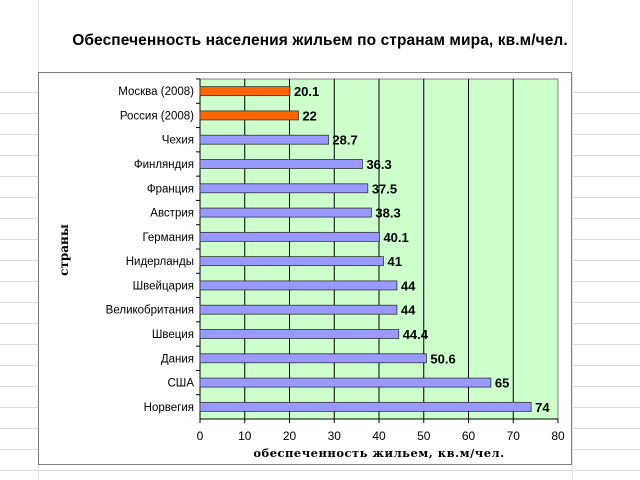 This screenshot has width=640, height=480. I want to click on x-axis-title: обеспеченность жильем, кв.м/чел., so click(378, 453).